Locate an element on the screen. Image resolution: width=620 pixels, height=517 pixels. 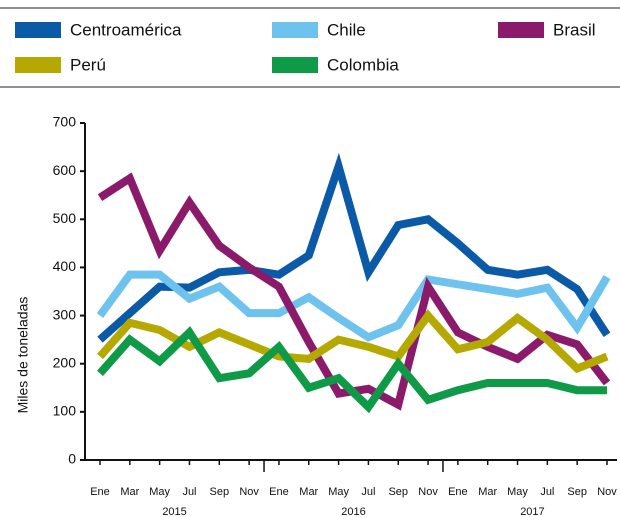
y-tick-label: 400 is located at coordinates (65, 266).